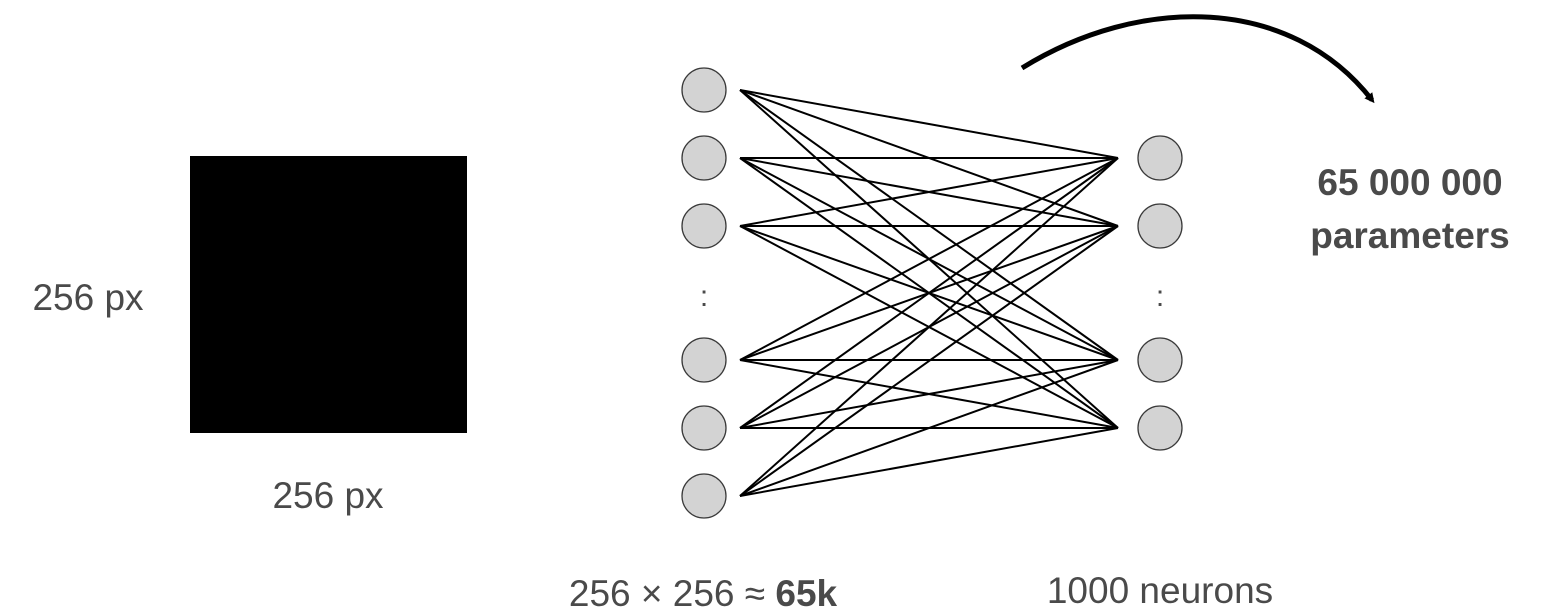 The width and height of the screenshot is (1556, 615). Describe the element at coordinates (88, 297) in the screenshot. I see `image-height-label: 256 px` at that location.